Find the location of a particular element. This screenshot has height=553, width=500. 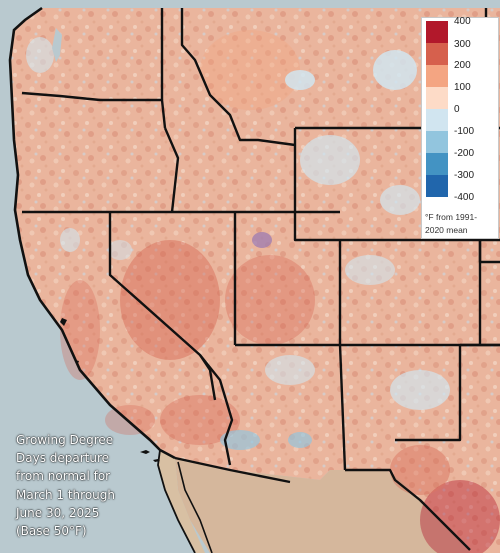

legend-tick: 0 is located at coordinates (457, 109).